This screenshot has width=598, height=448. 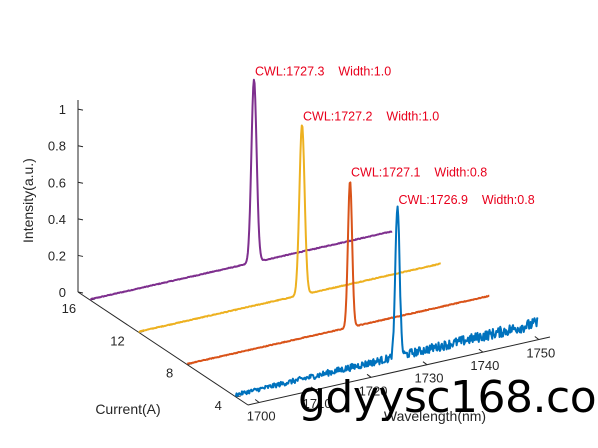 What do you see at coordinates (57, 146) in the screenshot?
I see `z-tick-label: 0.8` at bounding box center [57, 146].